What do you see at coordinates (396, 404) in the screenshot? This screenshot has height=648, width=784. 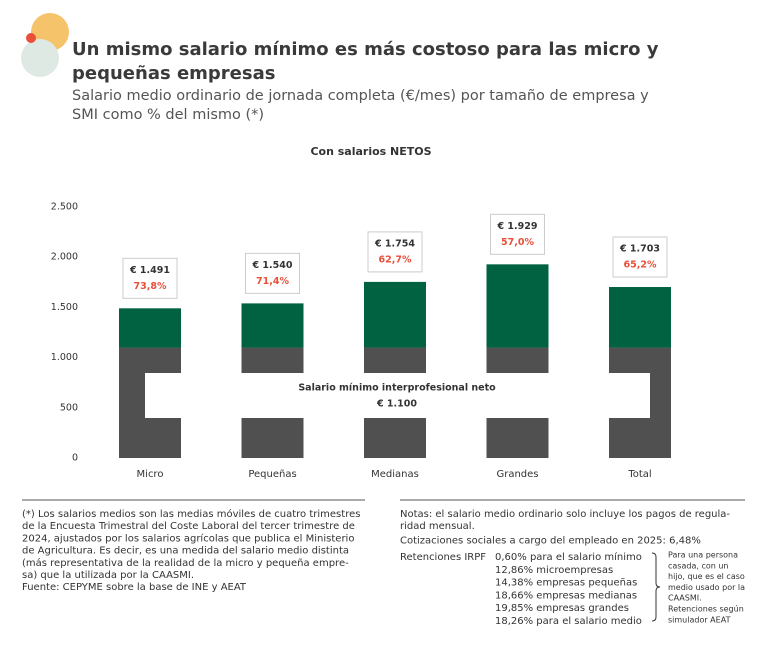 I see `smi-value: € 1.100` at bounding box center [396, 404].